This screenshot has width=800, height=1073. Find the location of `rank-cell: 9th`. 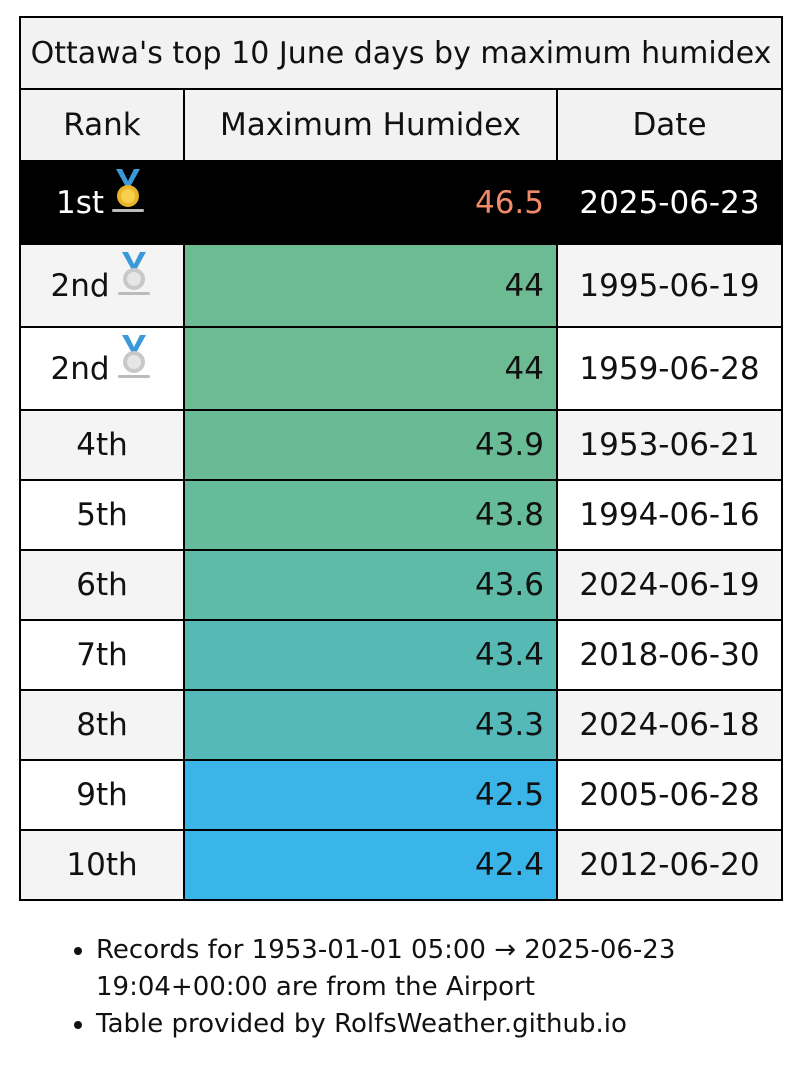

rank-cell: 9th is located at coordinates (102, 795).